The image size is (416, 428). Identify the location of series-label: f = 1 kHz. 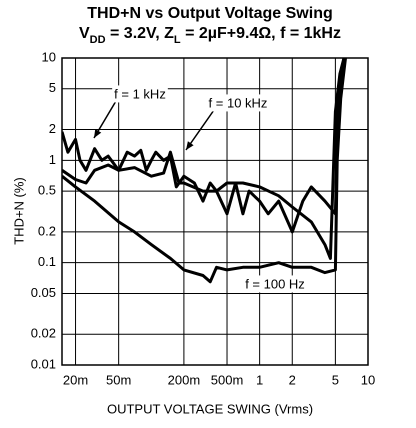
(140, 93).